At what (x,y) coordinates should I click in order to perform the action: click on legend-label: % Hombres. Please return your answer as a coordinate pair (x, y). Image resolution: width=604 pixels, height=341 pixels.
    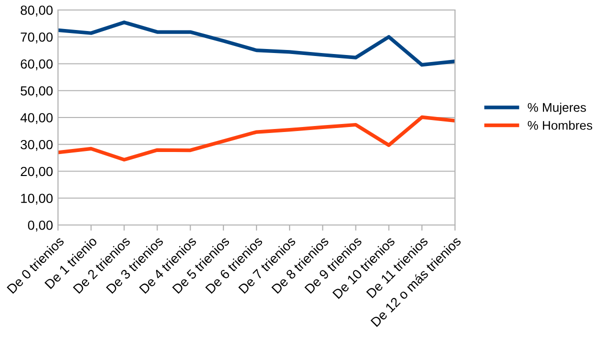
    Looking at the image, I should click on (560, 125).